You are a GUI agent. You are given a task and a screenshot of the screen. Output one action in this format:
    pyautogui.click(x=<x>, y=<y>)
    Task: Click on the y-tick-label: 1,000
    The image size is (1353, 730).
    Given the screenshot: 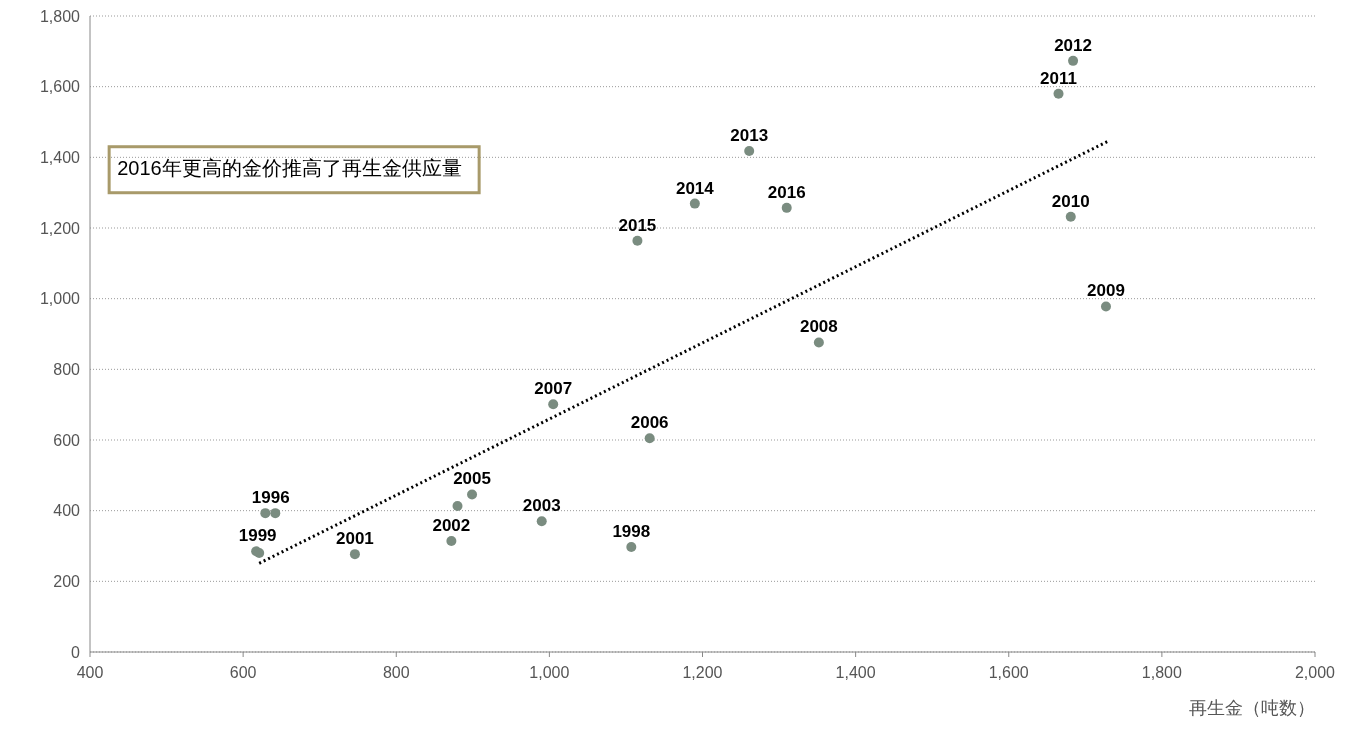 What is the action you would take?
    pyautogui.click(x=60, y=299)
    